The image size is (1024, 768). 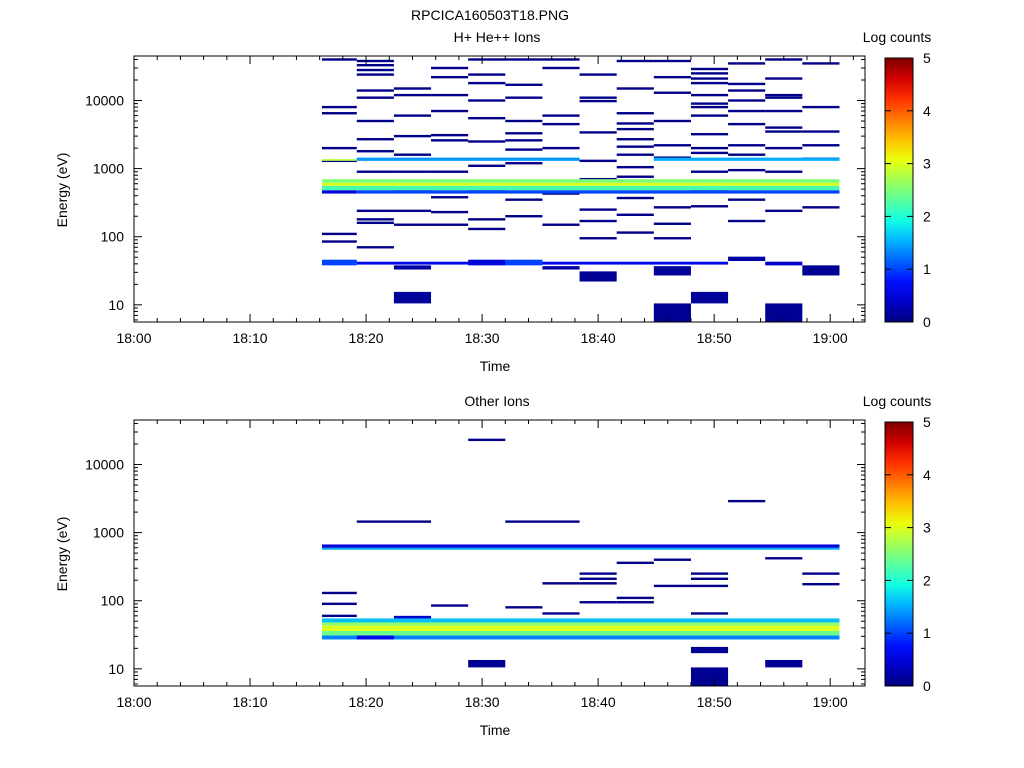 I want to click on x-tick-label: 18:50, so click(x=714, y=702).